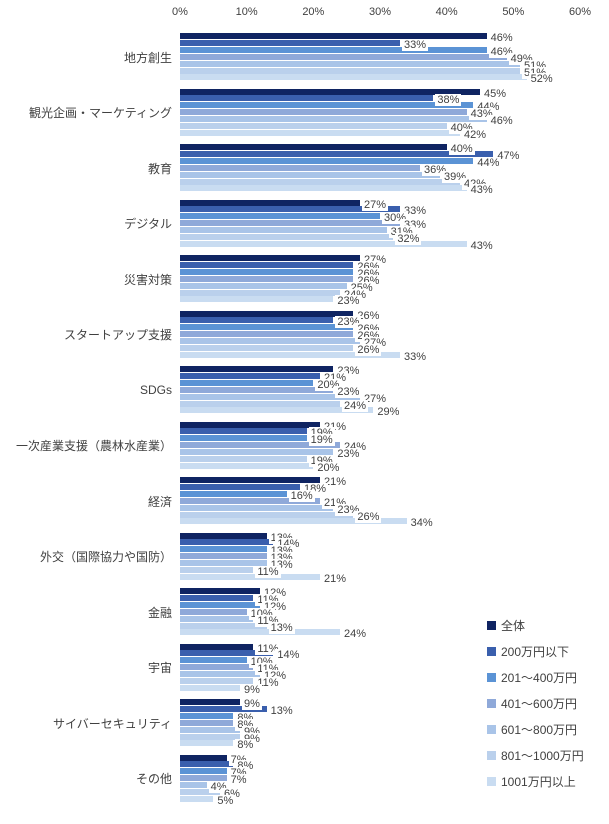 The image size is (609, 824). I want to click on x-tick-label: 30%, so click(380, 12).